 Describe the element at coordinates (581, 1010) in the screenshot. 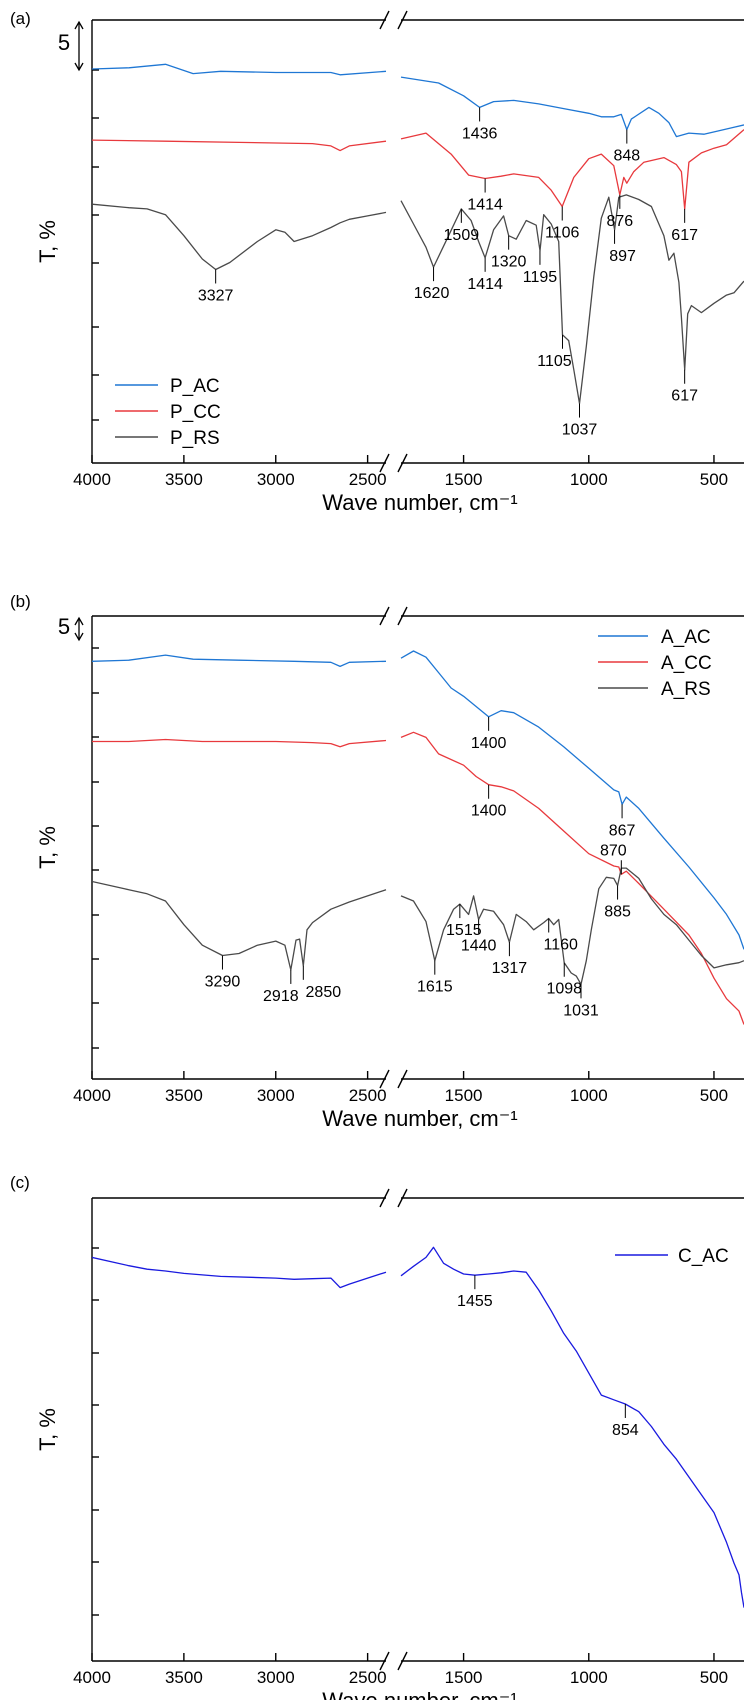

I see `annotation-label: 1031` at that location.